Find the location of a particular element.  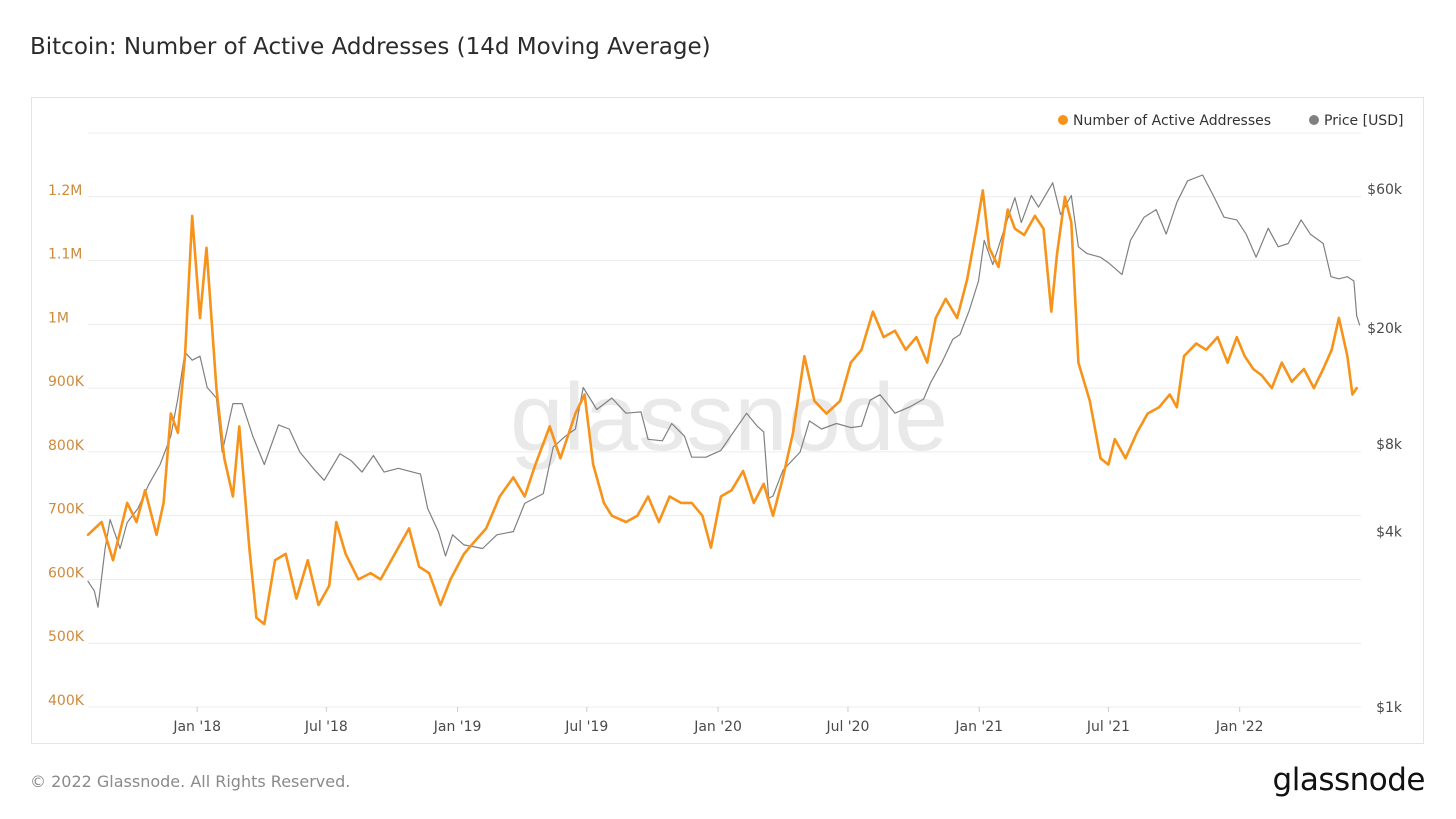

left-axis: 400K 500K 600K 700K 800K 900K 1M 1.1M 1.2M is located at coordinates (66, 446).